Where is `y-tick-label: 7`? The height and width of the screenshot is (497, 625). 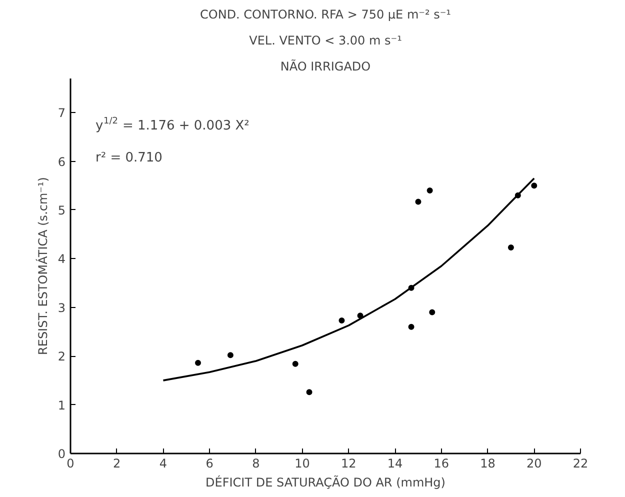
y-tick-label: 7 is located at coordinates (62, 113).